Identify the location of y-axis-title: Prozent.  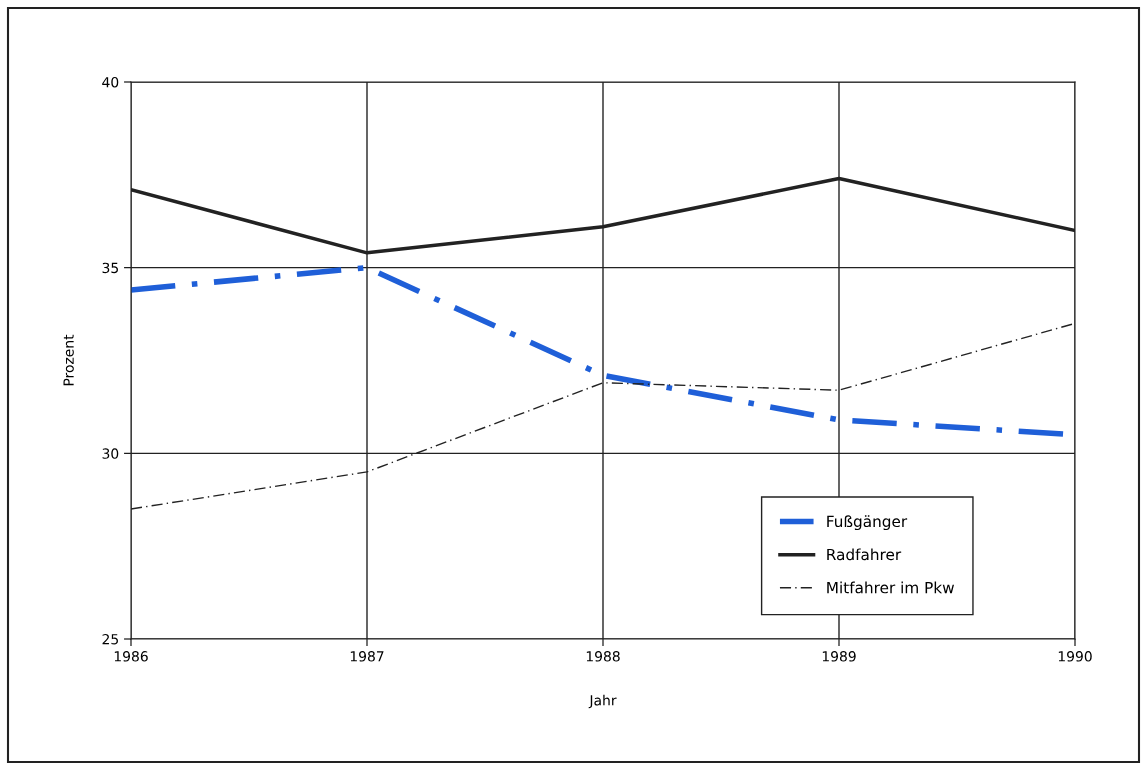
(68, 360).